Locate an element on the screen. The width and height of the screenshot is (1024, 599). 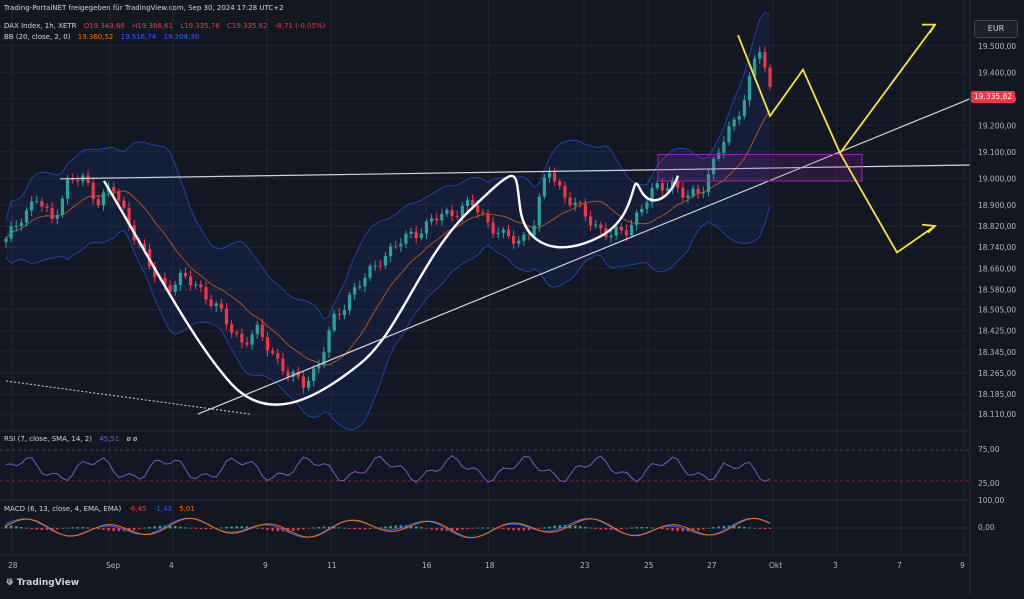
symbol-label: DAX Index, 1h, XETR is located at coordinates (40, 26).